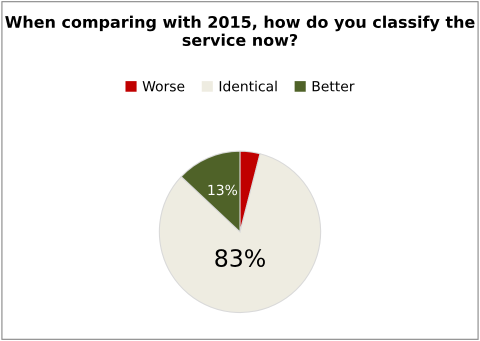 The width and height of the screenshot is (480, 341). Describe the element at coordinates (240, 258) in the screenshot. I see `data-label: 83%` at that location.